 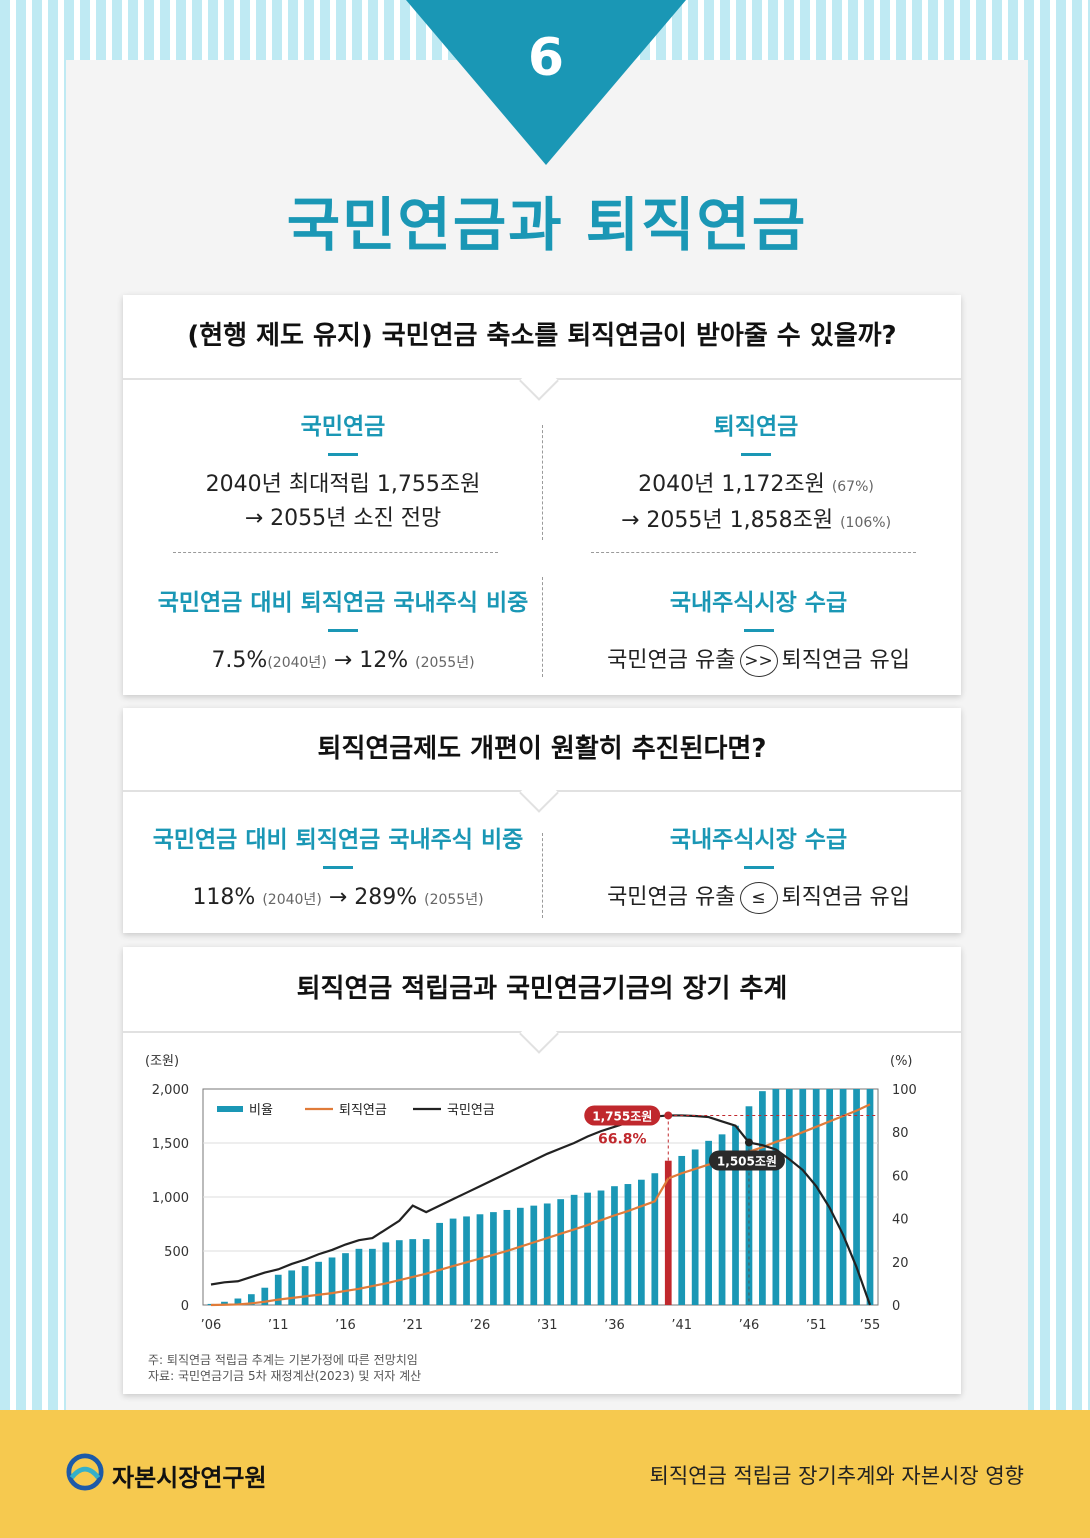 I want to click on chart-title: 퇴직연금 적립금과 국민연금기금의 장기 추계, so click(x=542, y=990).